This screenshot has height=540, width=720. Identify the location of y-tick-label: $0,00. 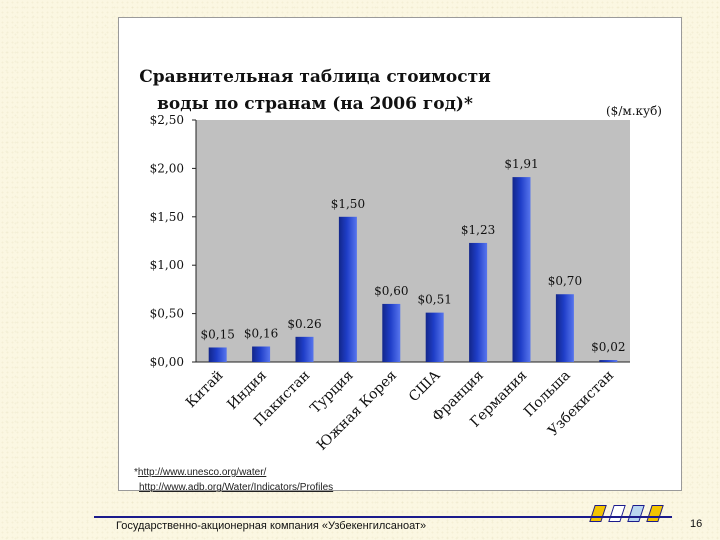
(167, 362).